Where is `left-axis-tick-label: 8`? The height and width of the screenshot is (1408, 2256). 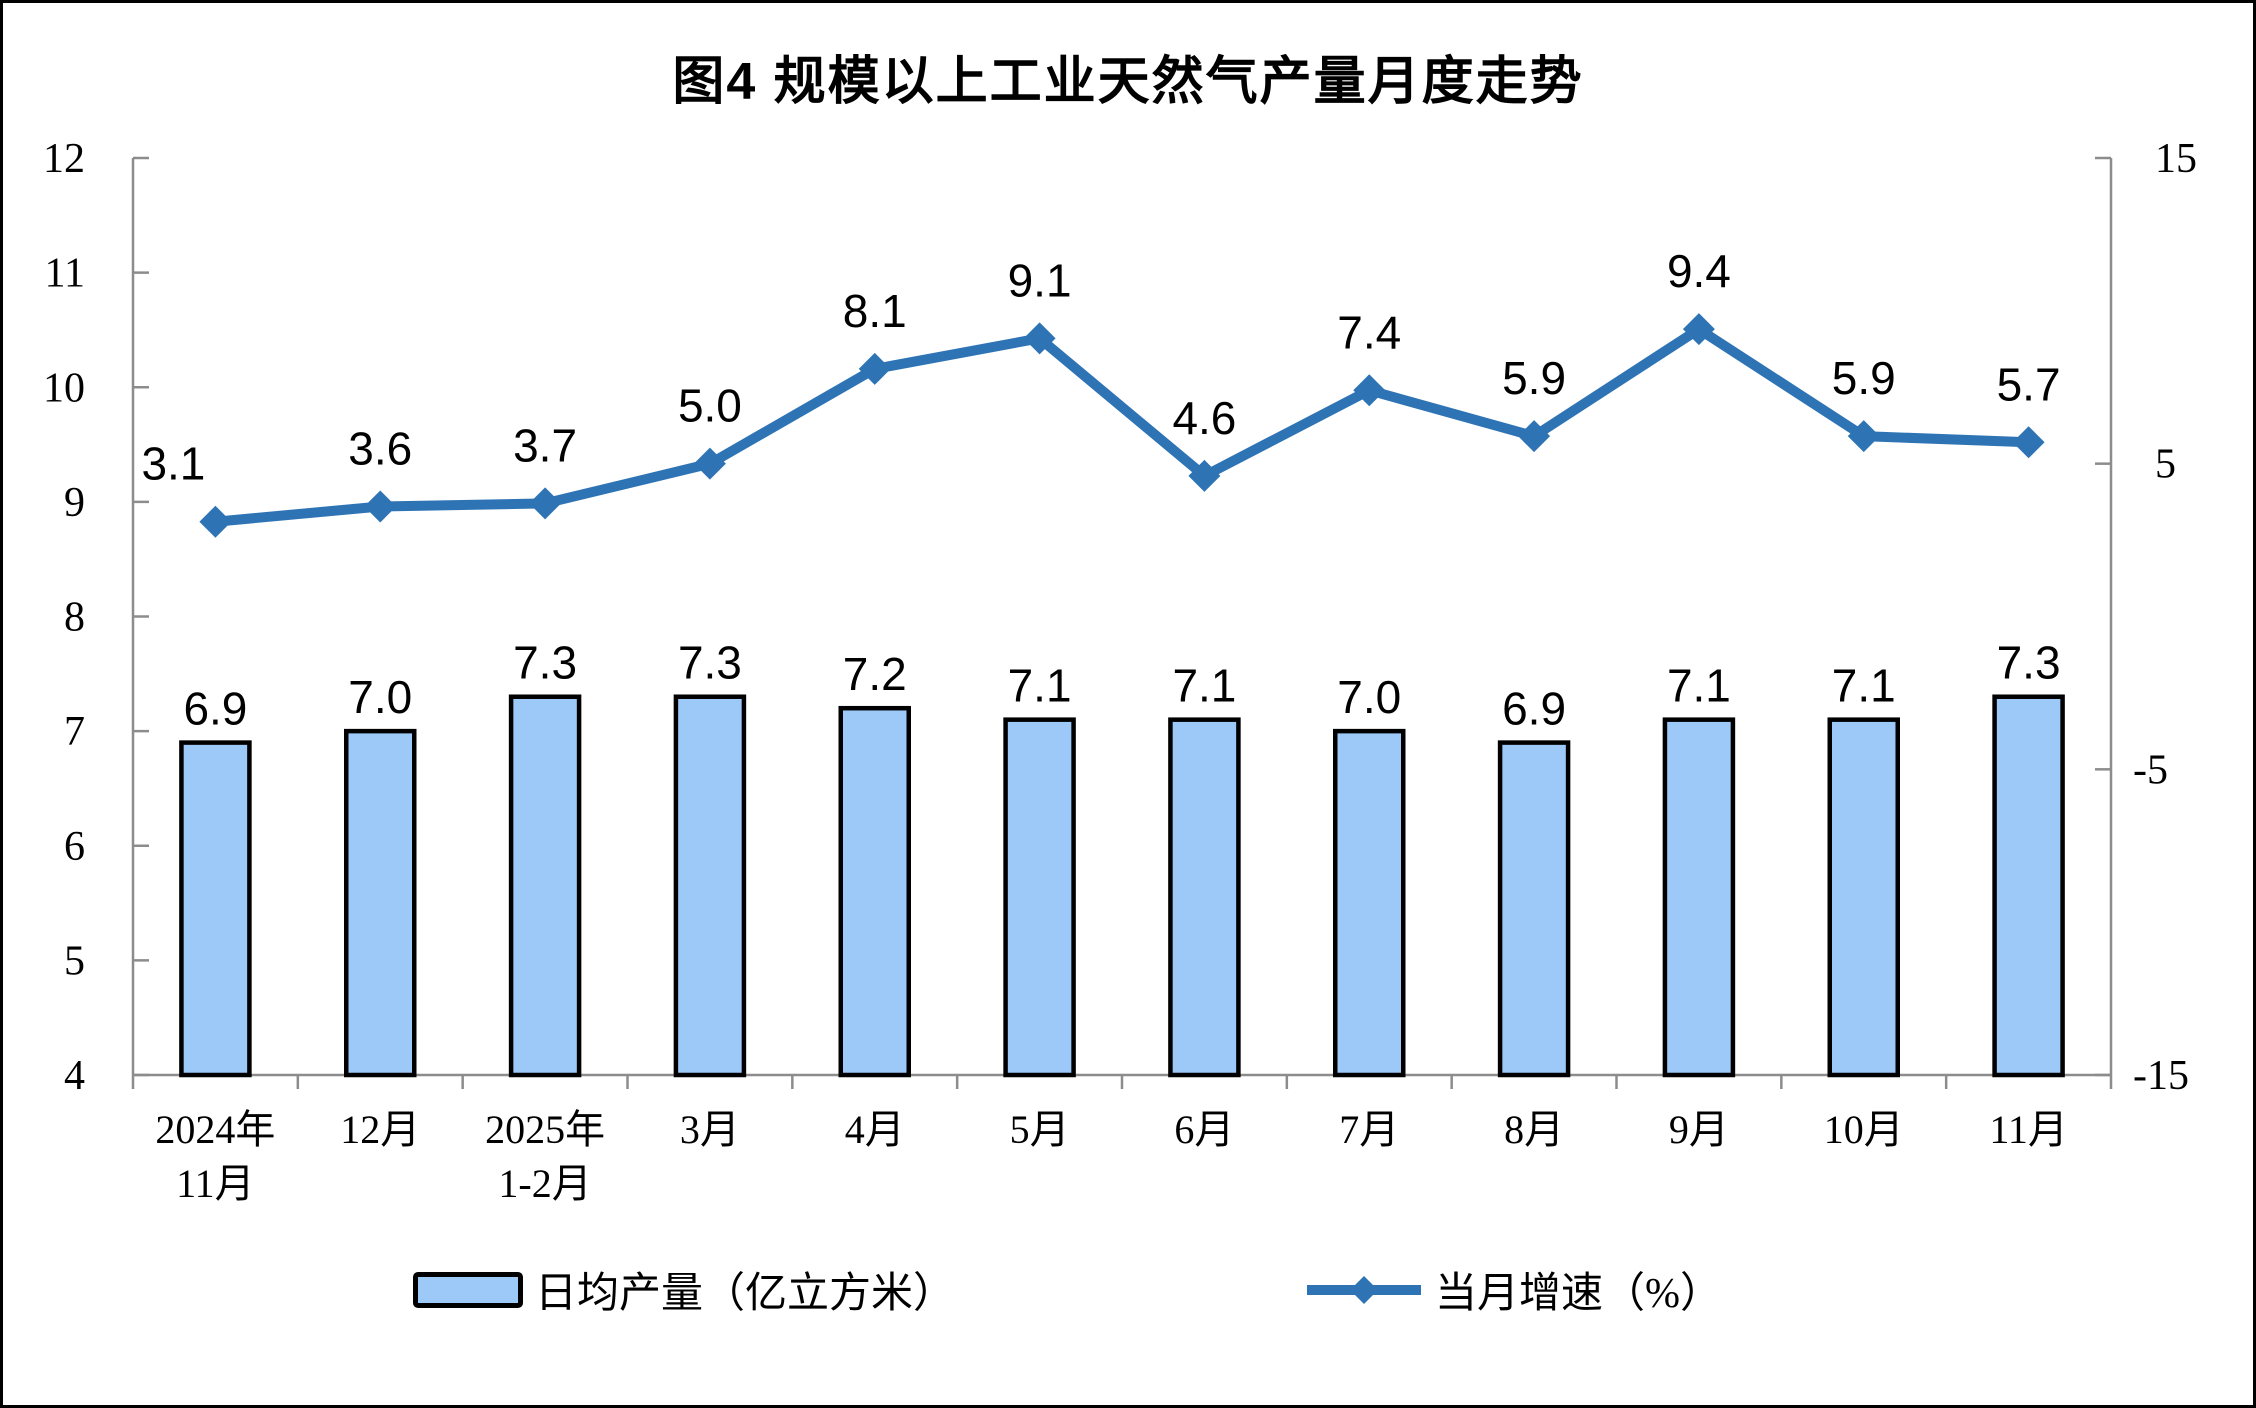 left-axis-tick-label: 8 is located at coordinates (74, 618).